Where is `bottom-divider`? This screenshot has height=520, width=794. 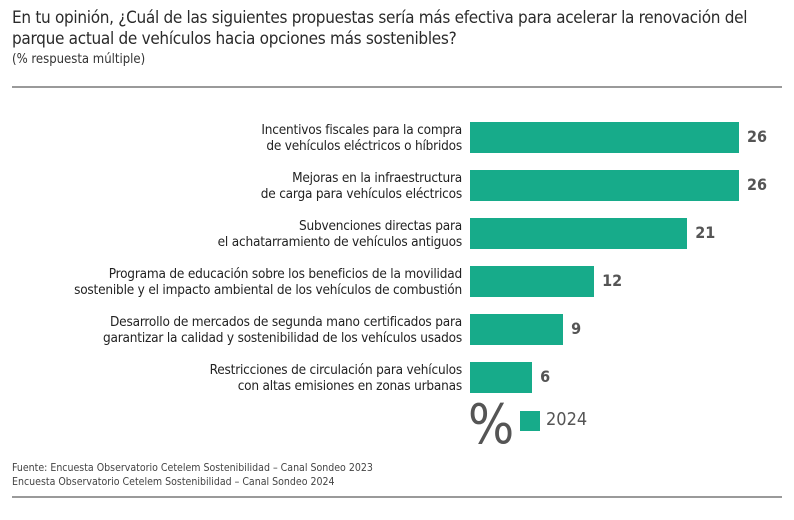
bottom-divider is located at coordinates (397, 497).